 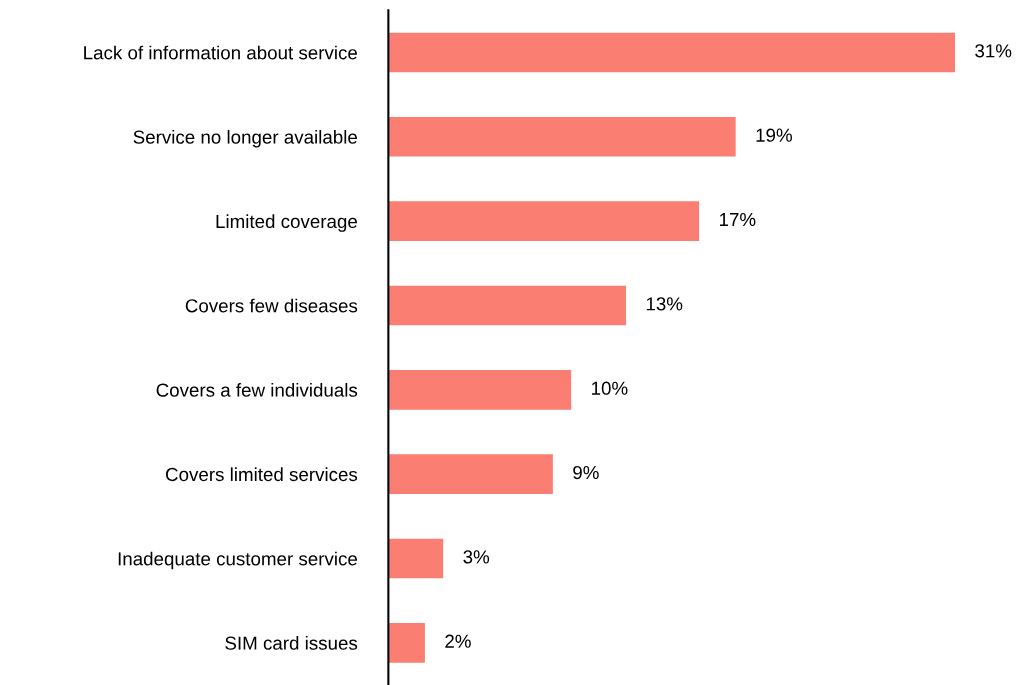 I want to click on y-tick-label: Covers a few individuals, so click(x=257, y=390).